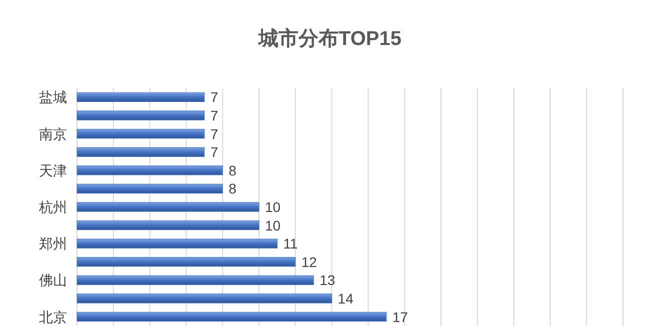  I want to click on data-label: 13, so click(328, 280).